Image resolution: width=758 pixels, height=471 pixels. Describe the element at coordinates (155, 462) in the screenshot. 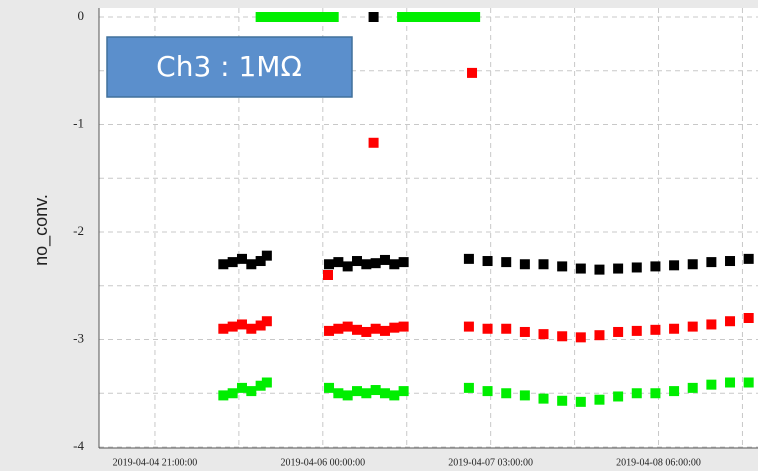

I see `x-tick-label: 2019-04-04 21:00:00` at that location.